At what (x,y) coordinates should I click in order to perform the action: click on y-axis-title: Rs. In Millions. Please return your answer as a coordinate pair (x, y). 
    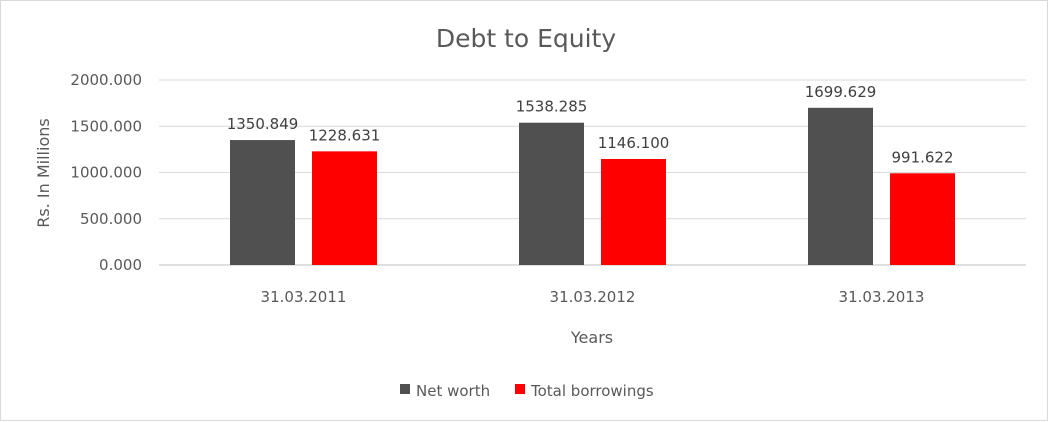
    Looking at the image, I should click on (43, 172).